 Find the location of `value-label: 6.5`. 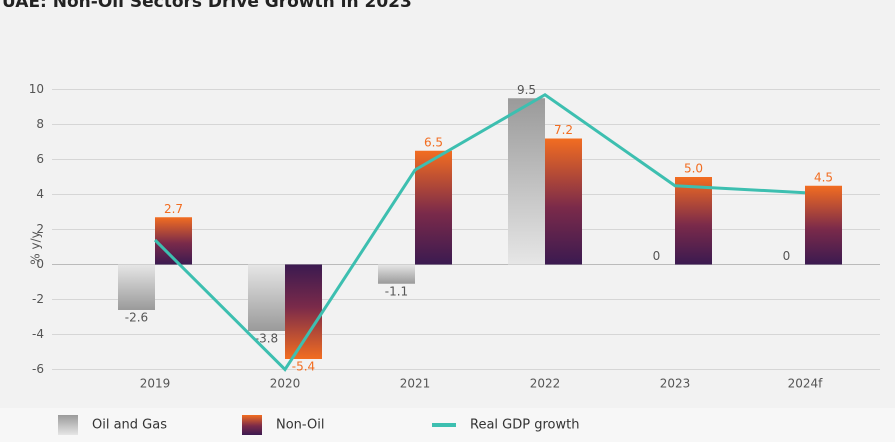

value-label: 6.5 is located at coordinates (433, 142).